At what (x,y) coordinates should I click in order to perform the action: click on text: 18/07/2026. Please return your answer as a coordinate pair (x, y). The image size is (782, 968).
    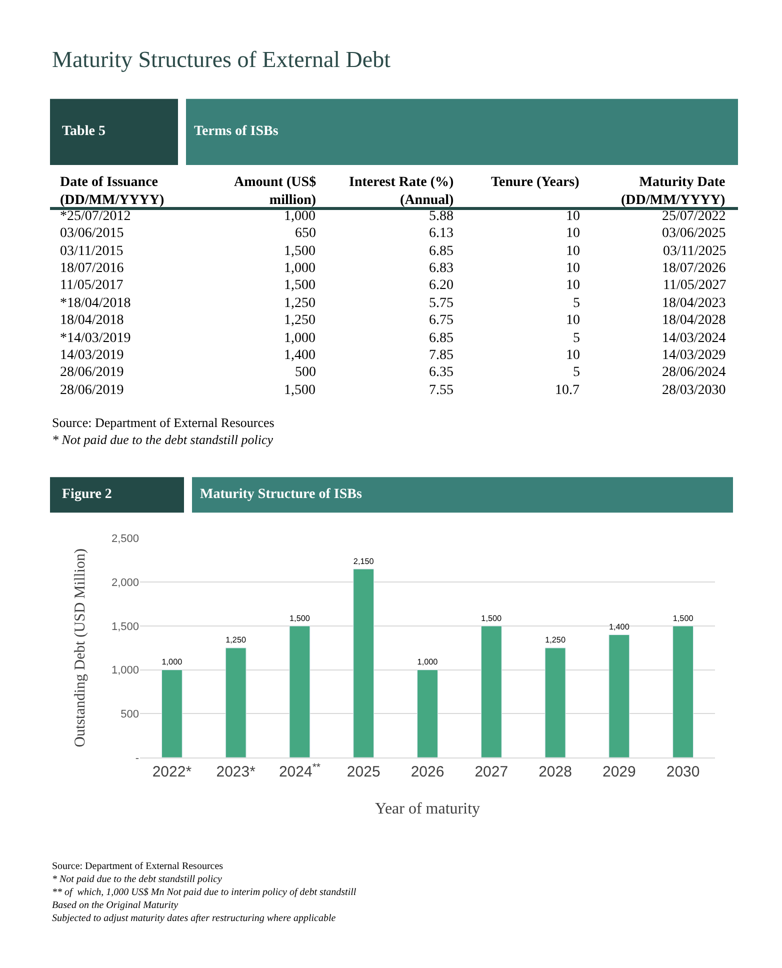
    Looking at the image, I should click on (694, 268).